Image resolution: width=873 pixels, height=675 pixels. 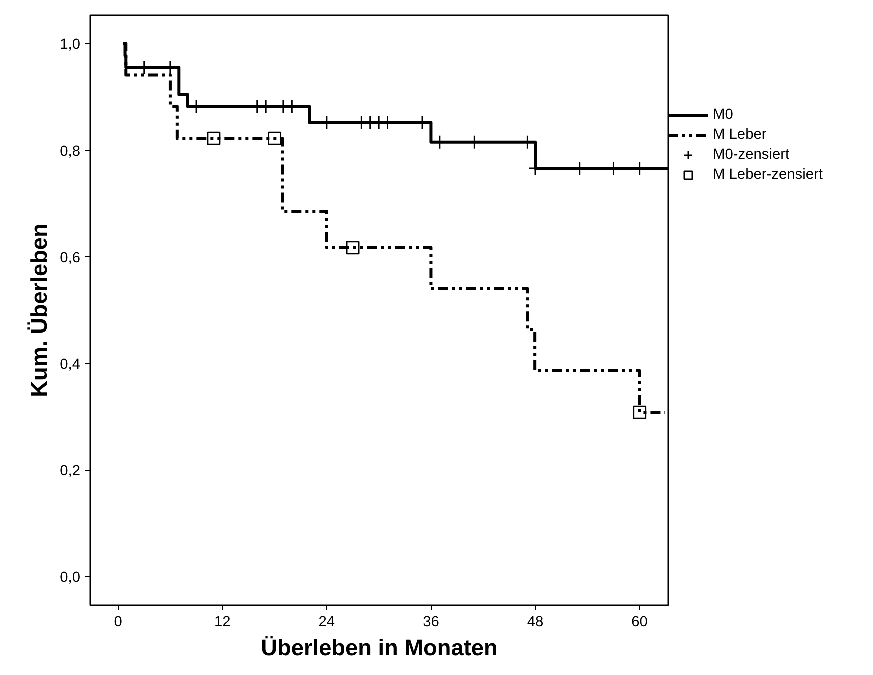 What do you see at coordinates (640, 622) in the screenshot?
I see `x-tick-label: 60` at bounding box center [640, 622].